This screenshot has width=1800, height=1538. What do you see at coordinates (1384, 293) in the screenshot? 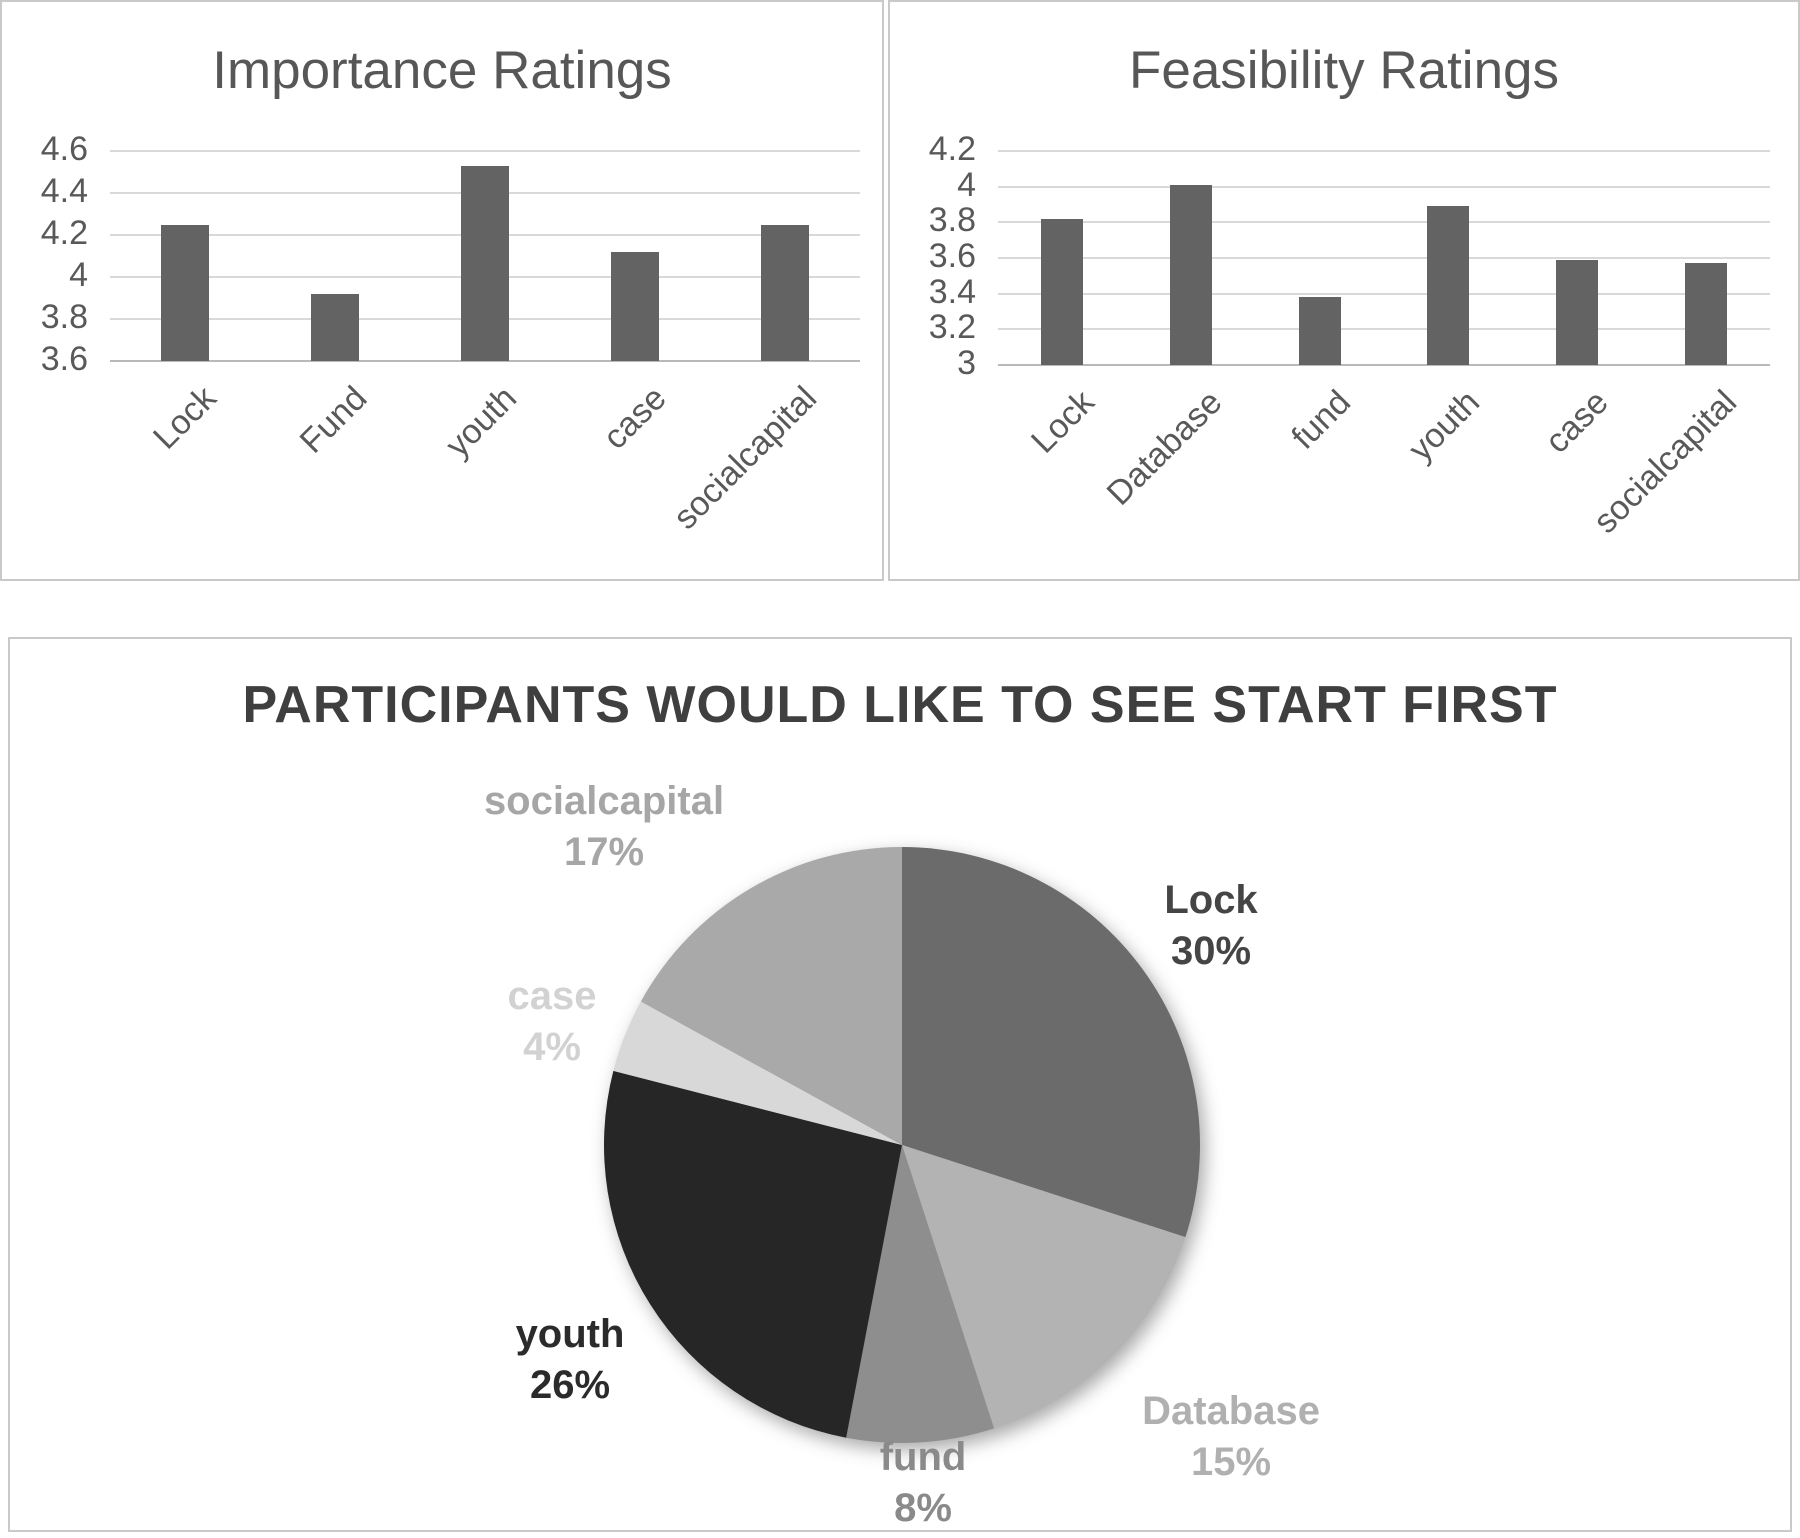
I see `gridline-3.4` at bounding box center [1384, 293].